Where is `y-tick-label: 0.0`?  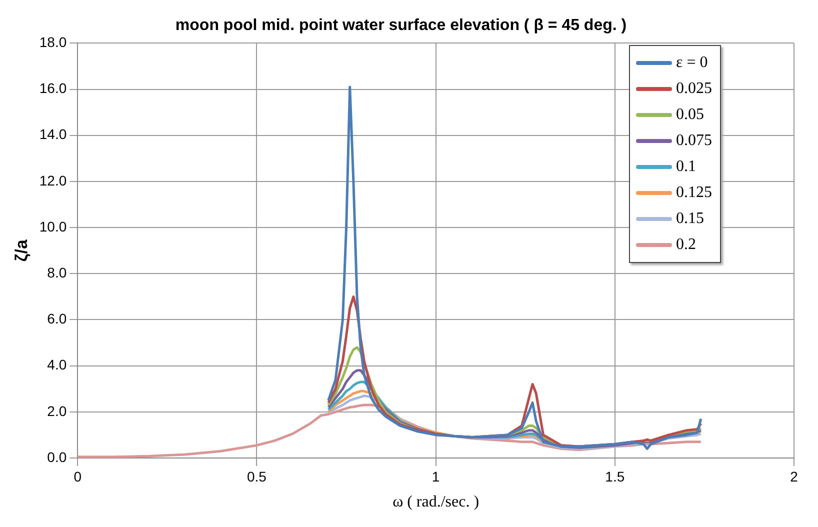 y-tick-label: 0.0 is located at coordinates (57, 456).